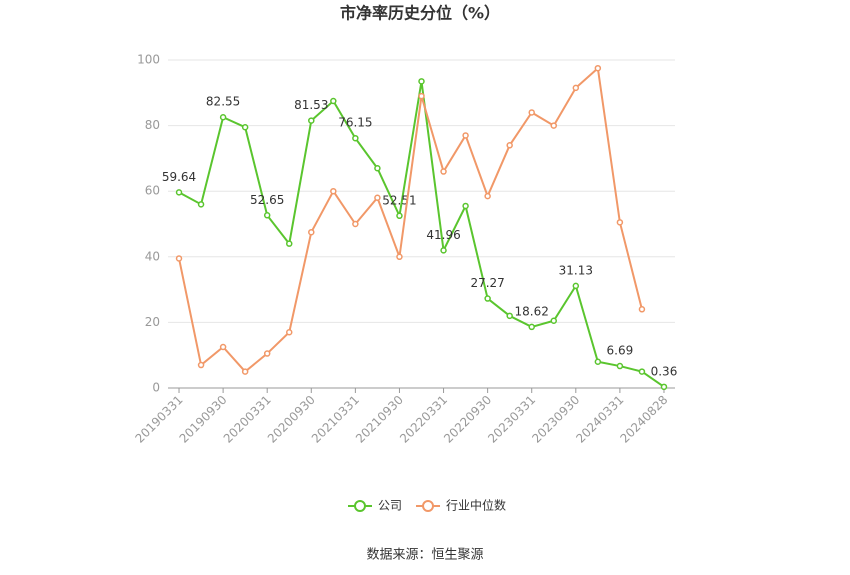 This screenshot has width=850, height=575. What do you see at coordinates (152, 256) in the screenshot?
I see `y-tick-label: 40` at bounding box center [152, 256].